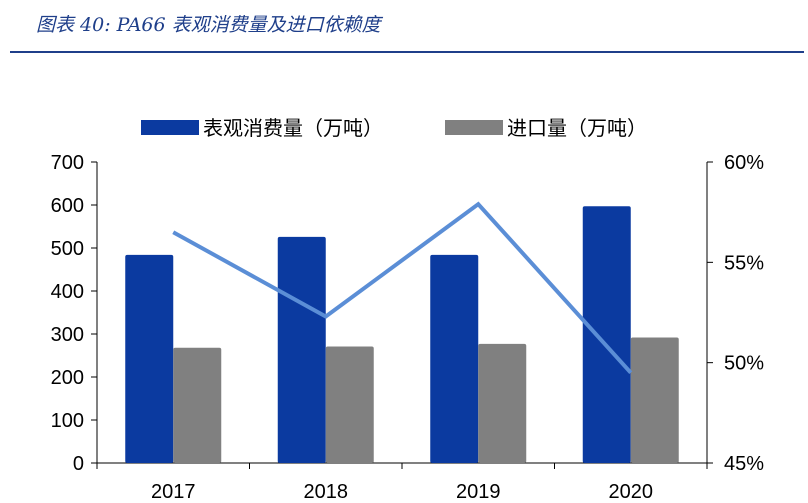 This screenshot has height=503, width=808. What do you see at coordinates (631, 492) in the screenshot?
I see `x-tick-label-2020: 2020` at bounding box center [631, 492].